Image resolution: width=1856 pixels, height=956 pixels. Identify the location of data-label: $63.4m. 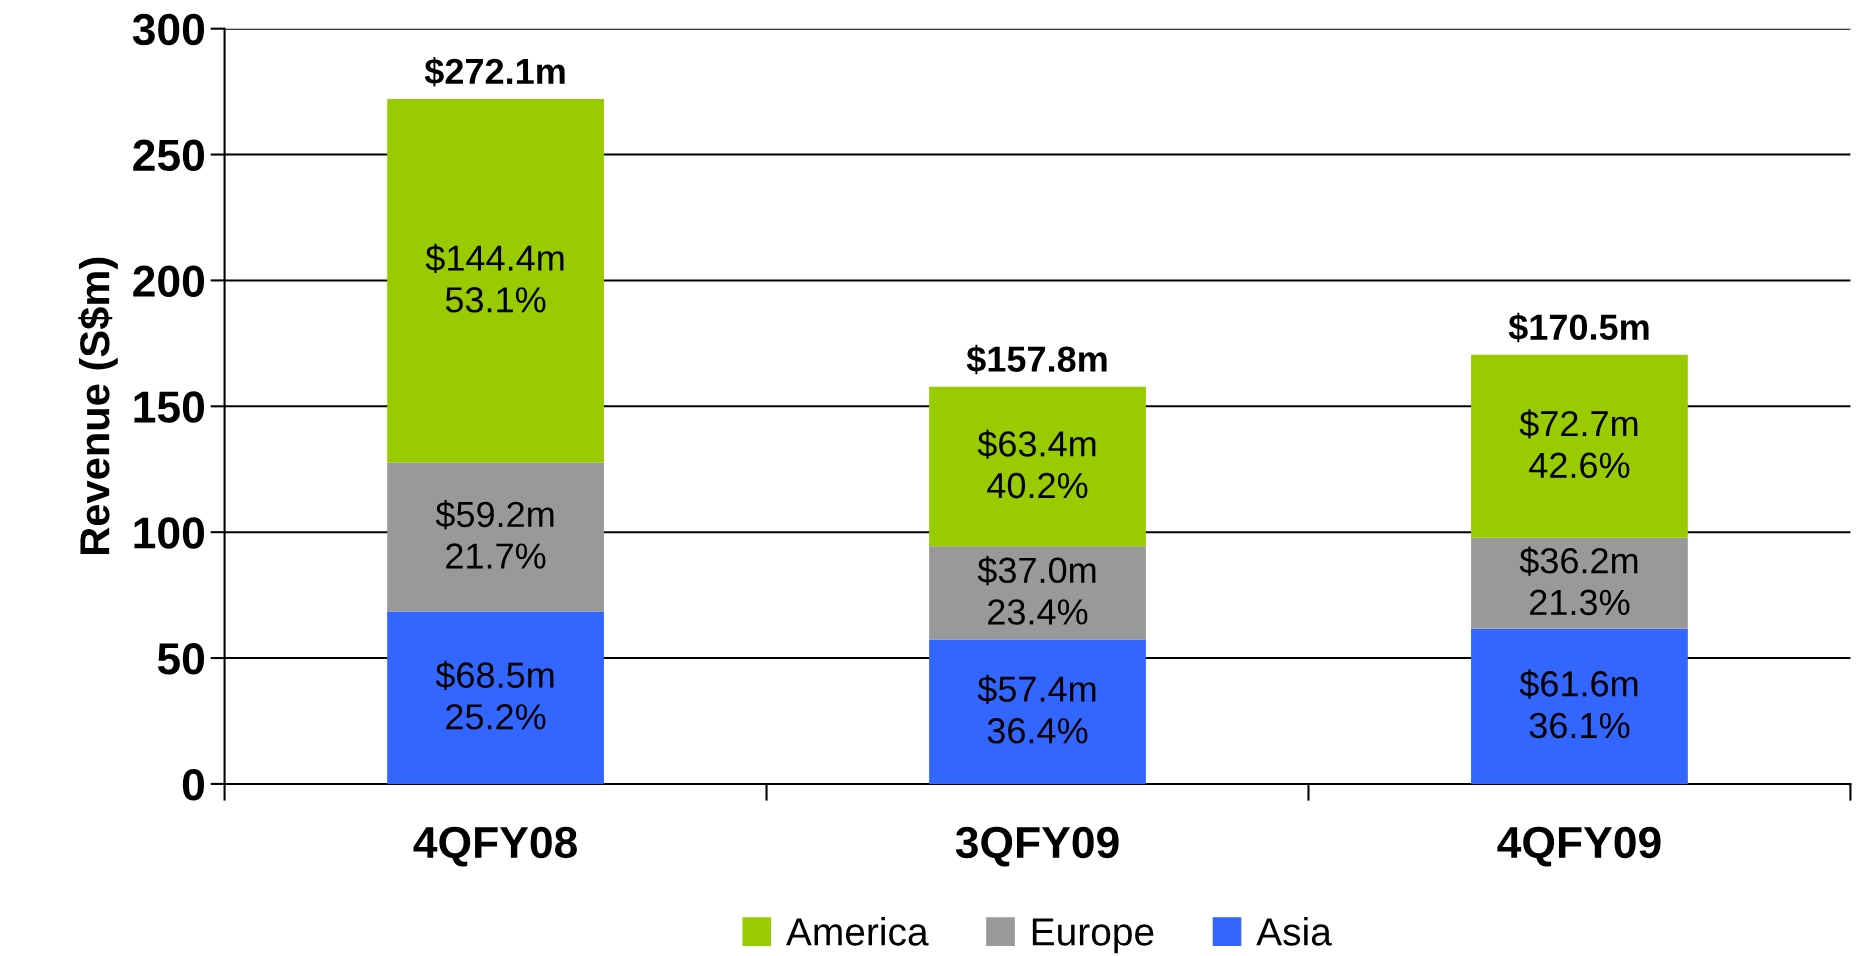
(1036, 444).